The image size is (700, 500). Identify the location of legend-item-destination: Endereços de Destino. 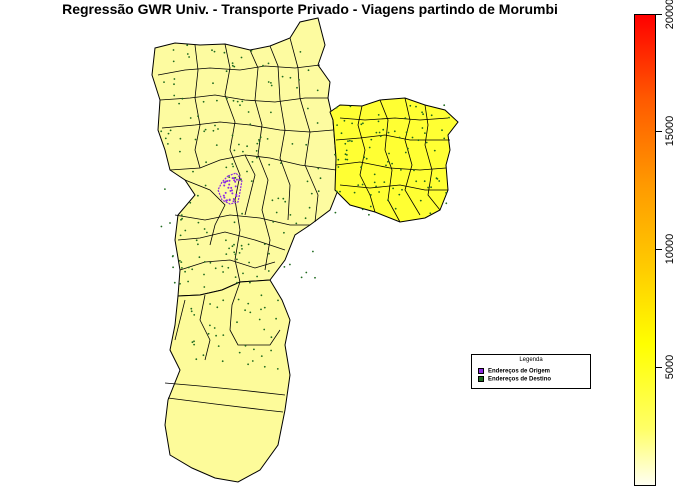
(514, 379).